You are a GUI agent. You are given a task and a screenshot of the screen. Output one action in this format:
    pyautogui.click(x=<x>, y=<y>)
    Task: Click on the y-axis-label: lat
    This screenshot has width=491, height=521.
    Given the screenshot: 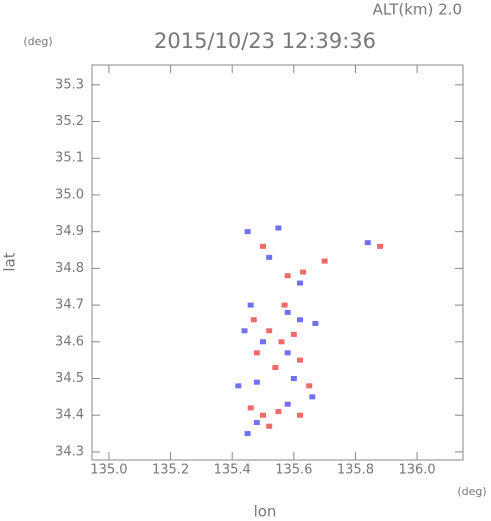 What is the action you would take?
    pyautogui.click(x=10, y=261)
    